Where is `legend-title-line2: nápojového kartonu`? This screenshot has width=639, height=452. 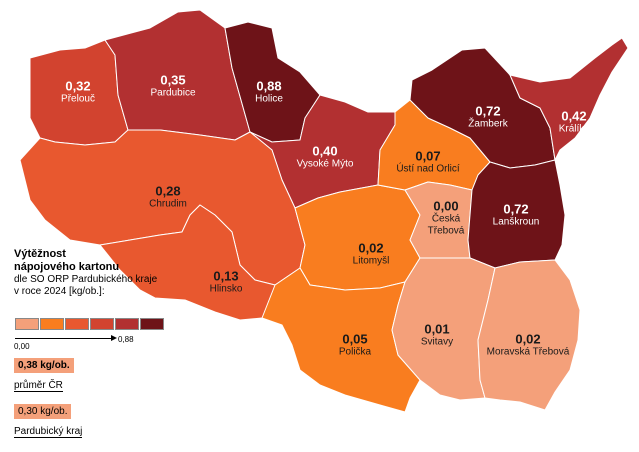 legend-title-line2: nápojového kartonu is located at coordinates (67, 267).